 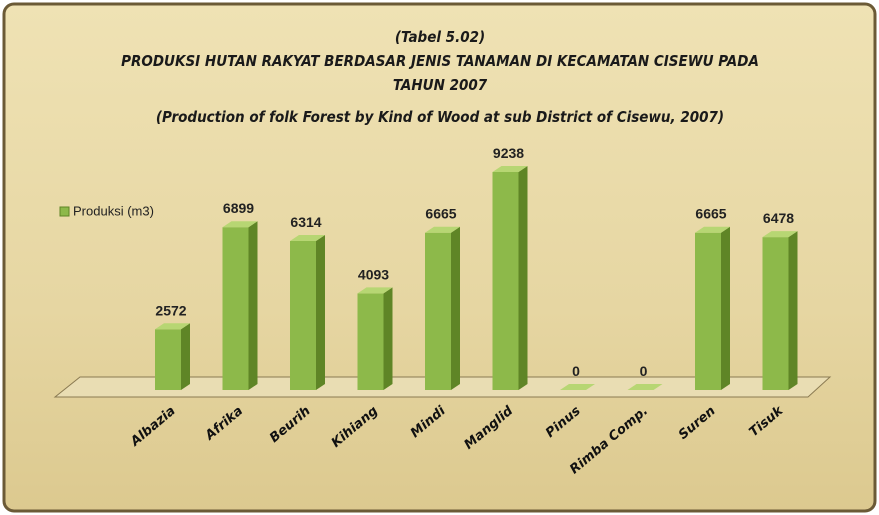 I want to click on legend-swatch, so click(x=64, y=211).